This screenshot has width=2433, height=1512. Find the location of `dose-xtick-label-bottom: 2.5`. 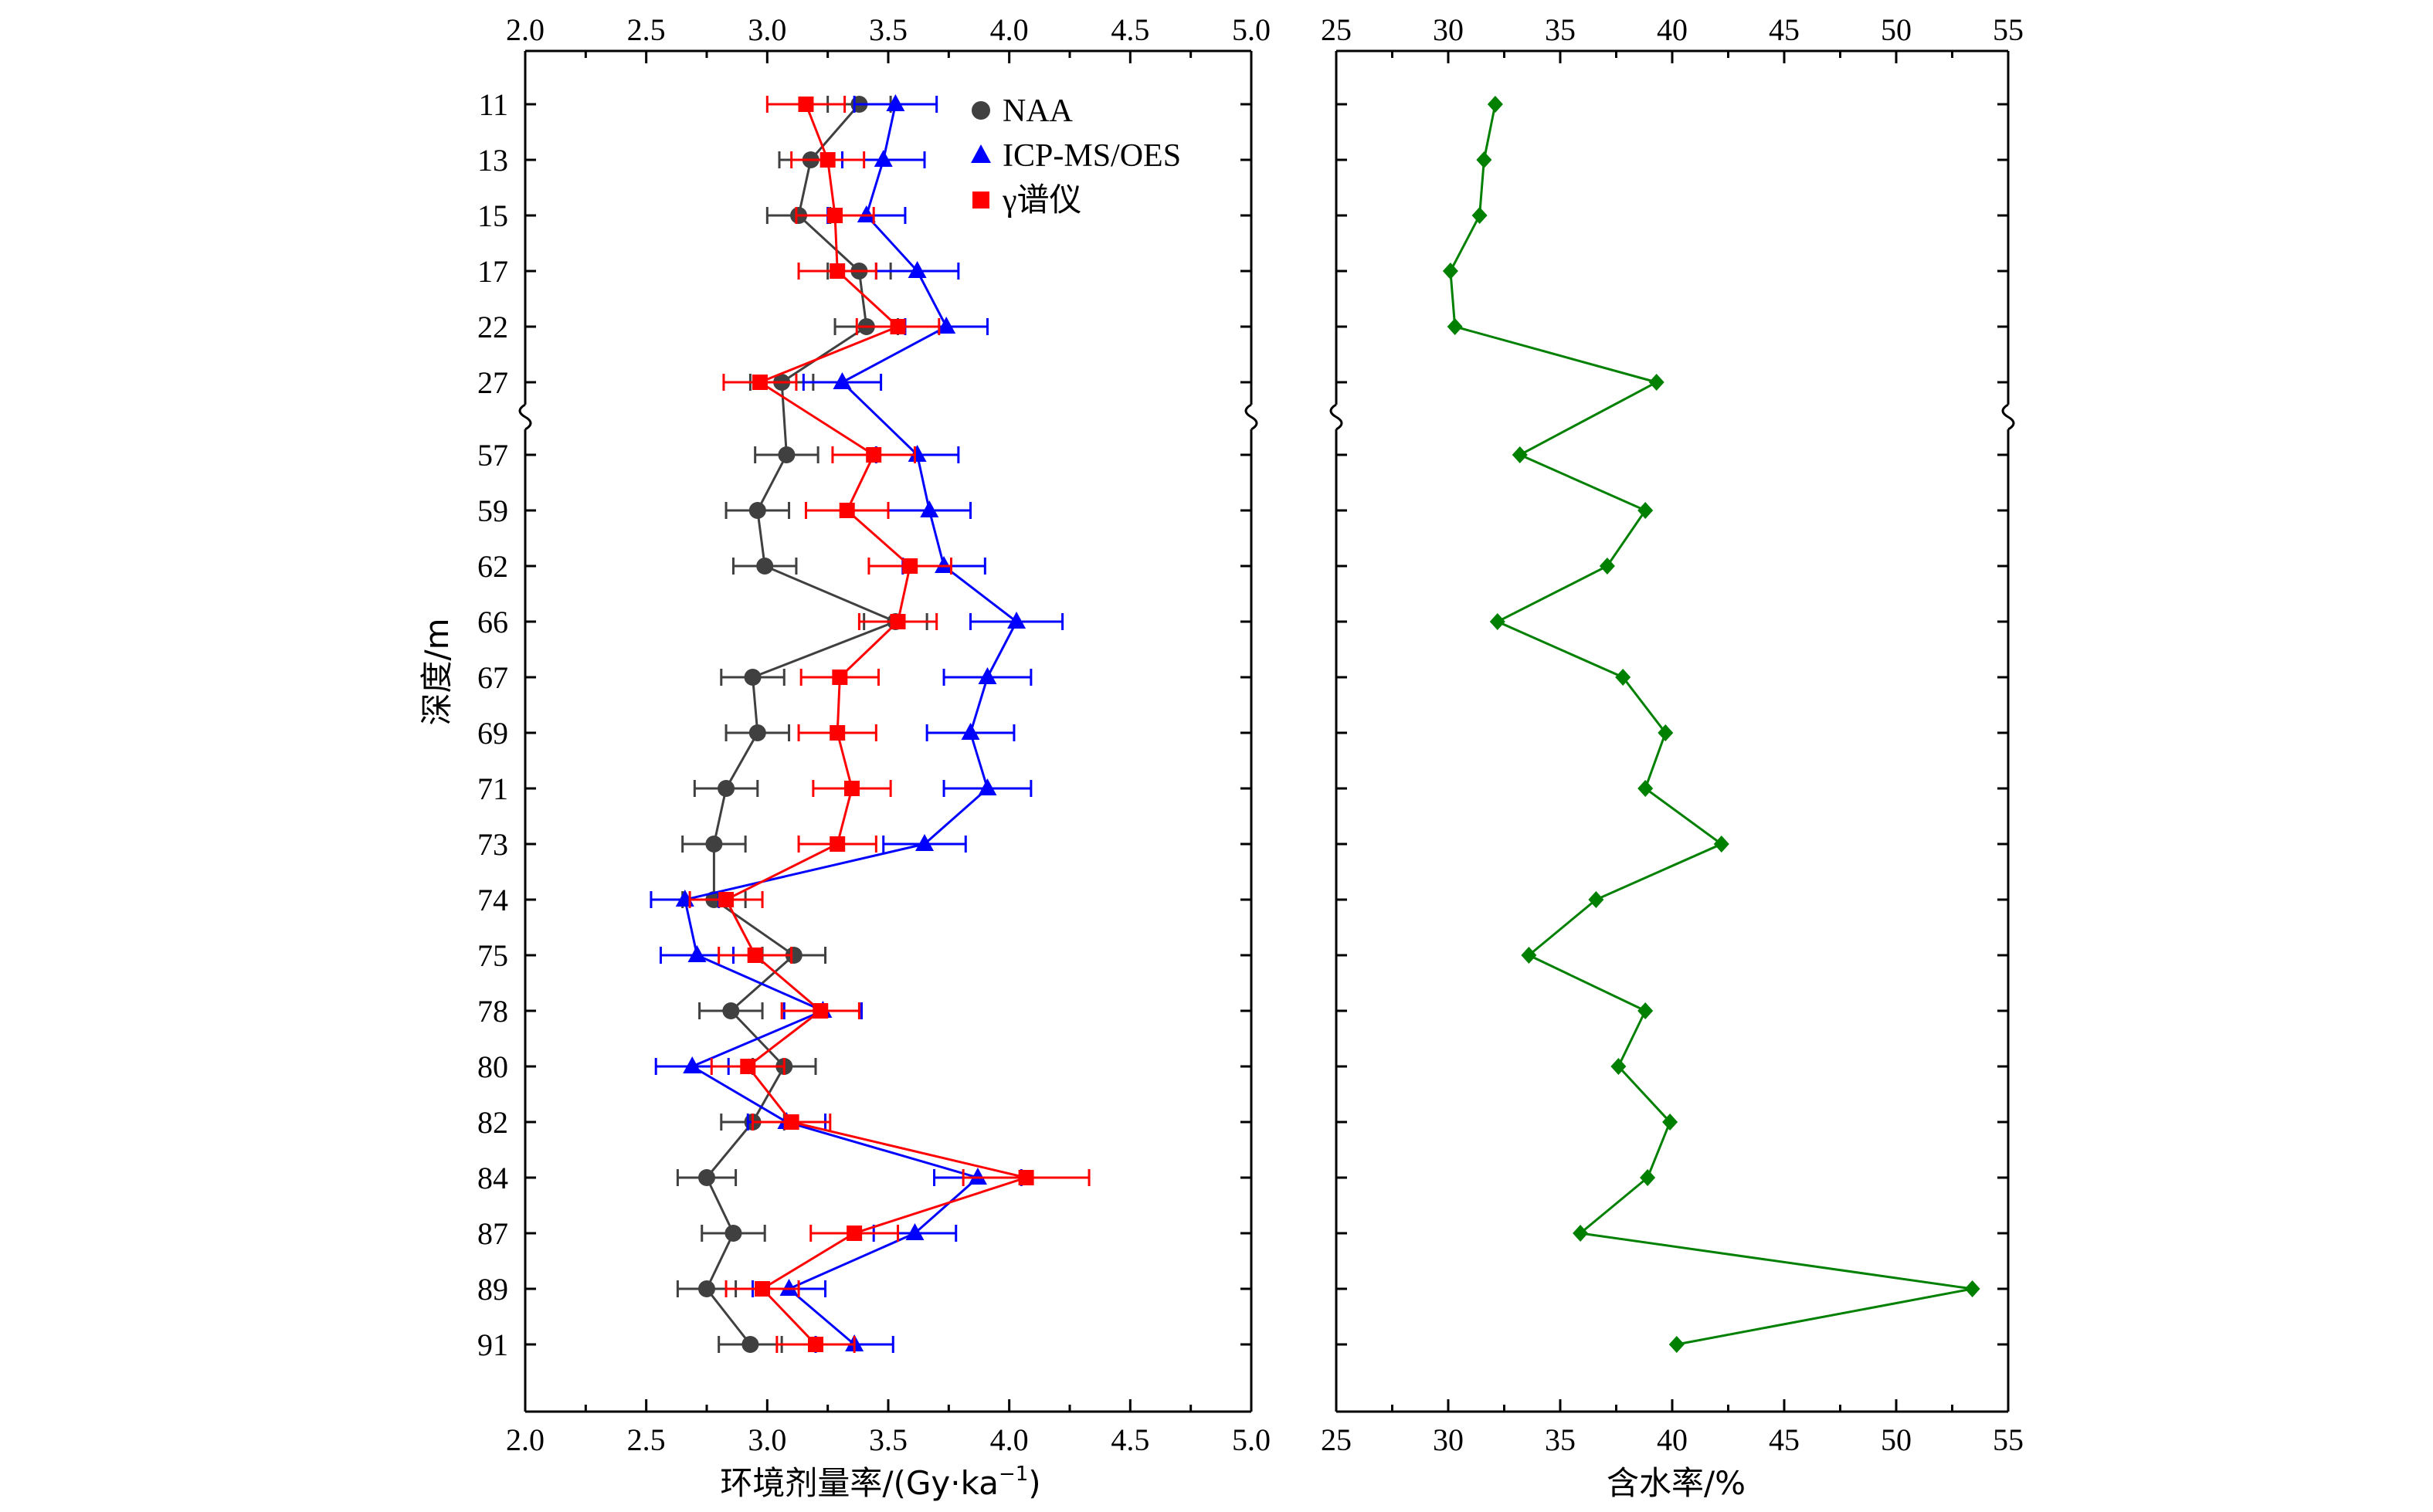

dose-xtick-label-bottom: 2.5 is located at coordinates (646, 1439).